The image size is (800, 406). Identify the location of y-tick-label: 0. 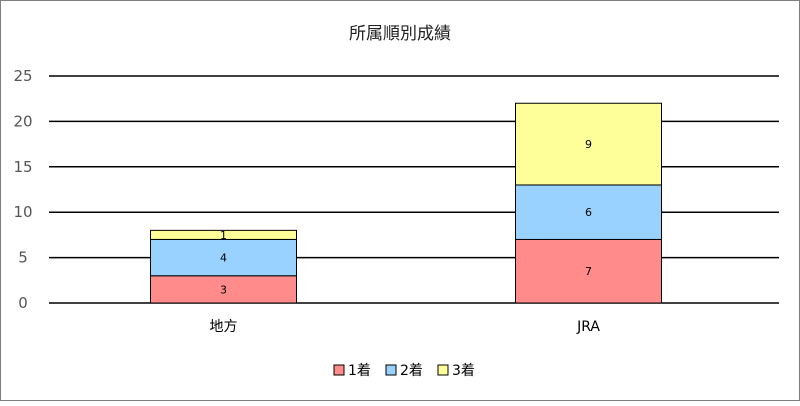
(23, 303).